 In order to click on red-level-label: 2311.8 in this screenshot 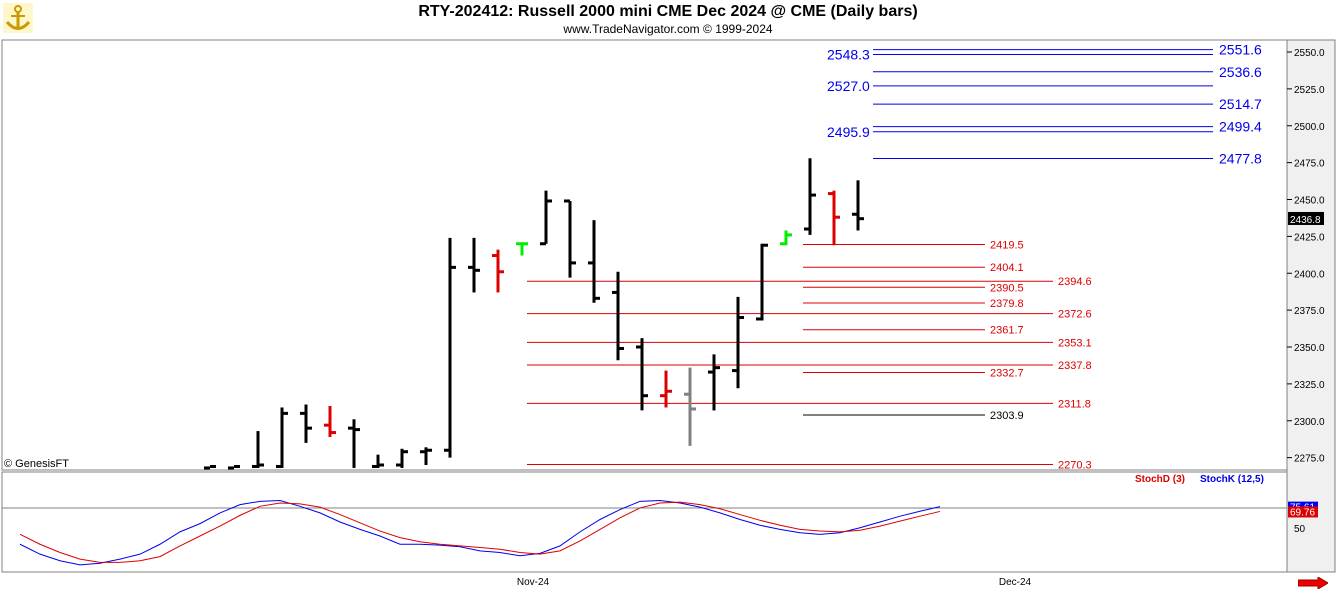, I will do `click(1074, 404)`.